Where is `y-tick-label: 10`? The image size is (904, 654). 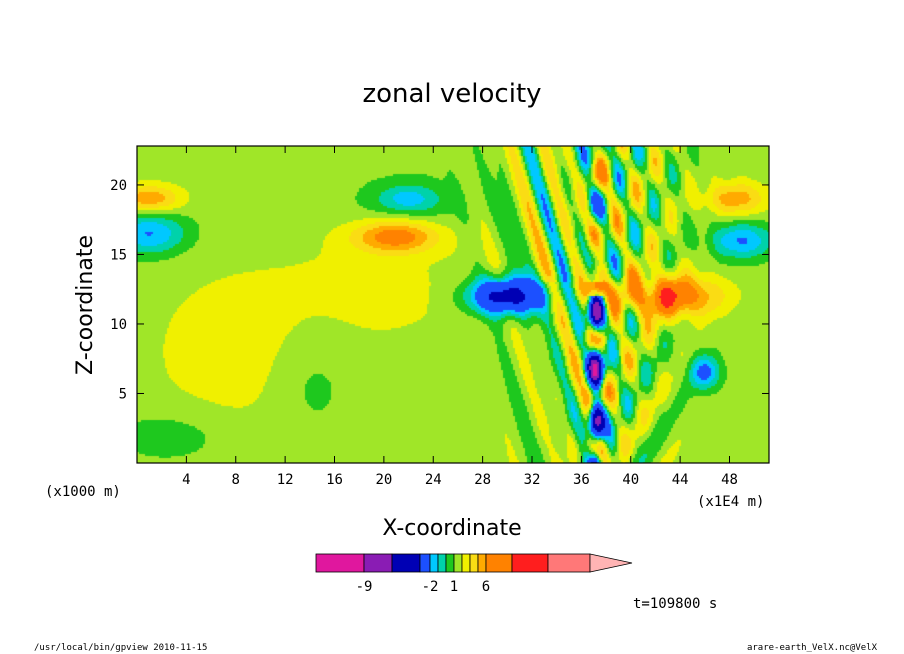 y-tick-label: 10 is located at coordinates (118, 325).